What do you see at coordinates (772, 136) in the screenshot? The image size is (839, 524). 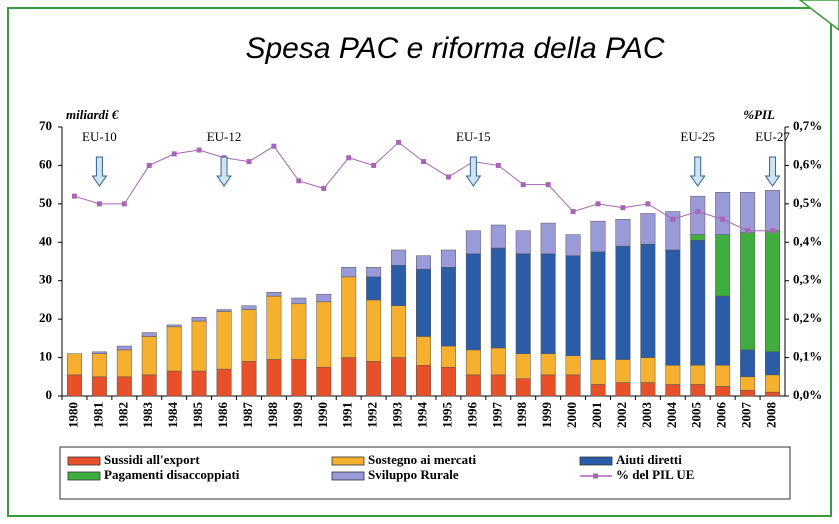 I see `annotation: EU-27` at bounding box center [772, 136].